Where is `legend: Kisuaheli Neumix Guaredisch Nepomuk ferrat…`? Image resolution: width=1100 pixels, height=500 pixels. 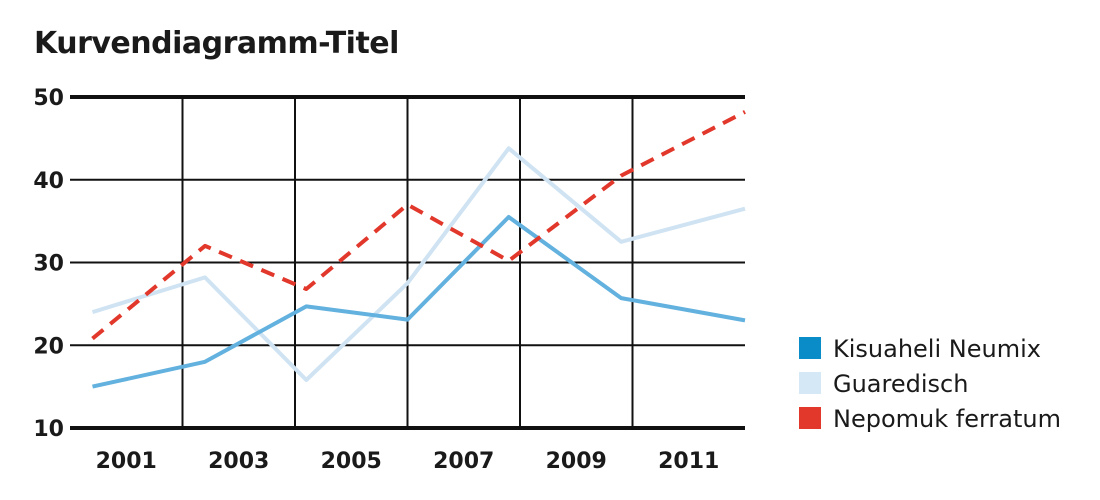 legend: Kisuaheli Neumix Guaredisch Nepomuk ferrat… is located at coordinates (930, 384).